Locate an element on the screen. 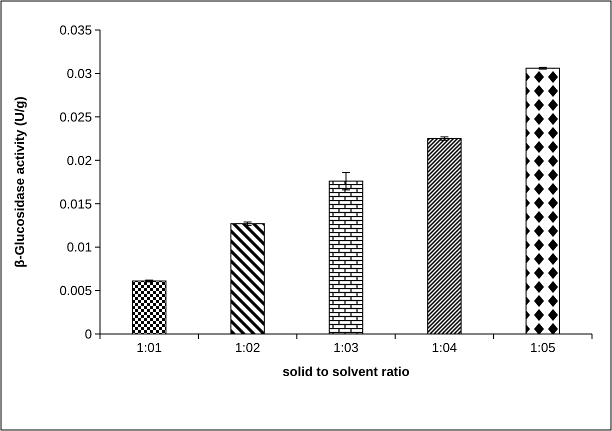 The width and height of the screenshot is (612, 431). y-tick-label: 0.025 is located at coordinates (75, 116).